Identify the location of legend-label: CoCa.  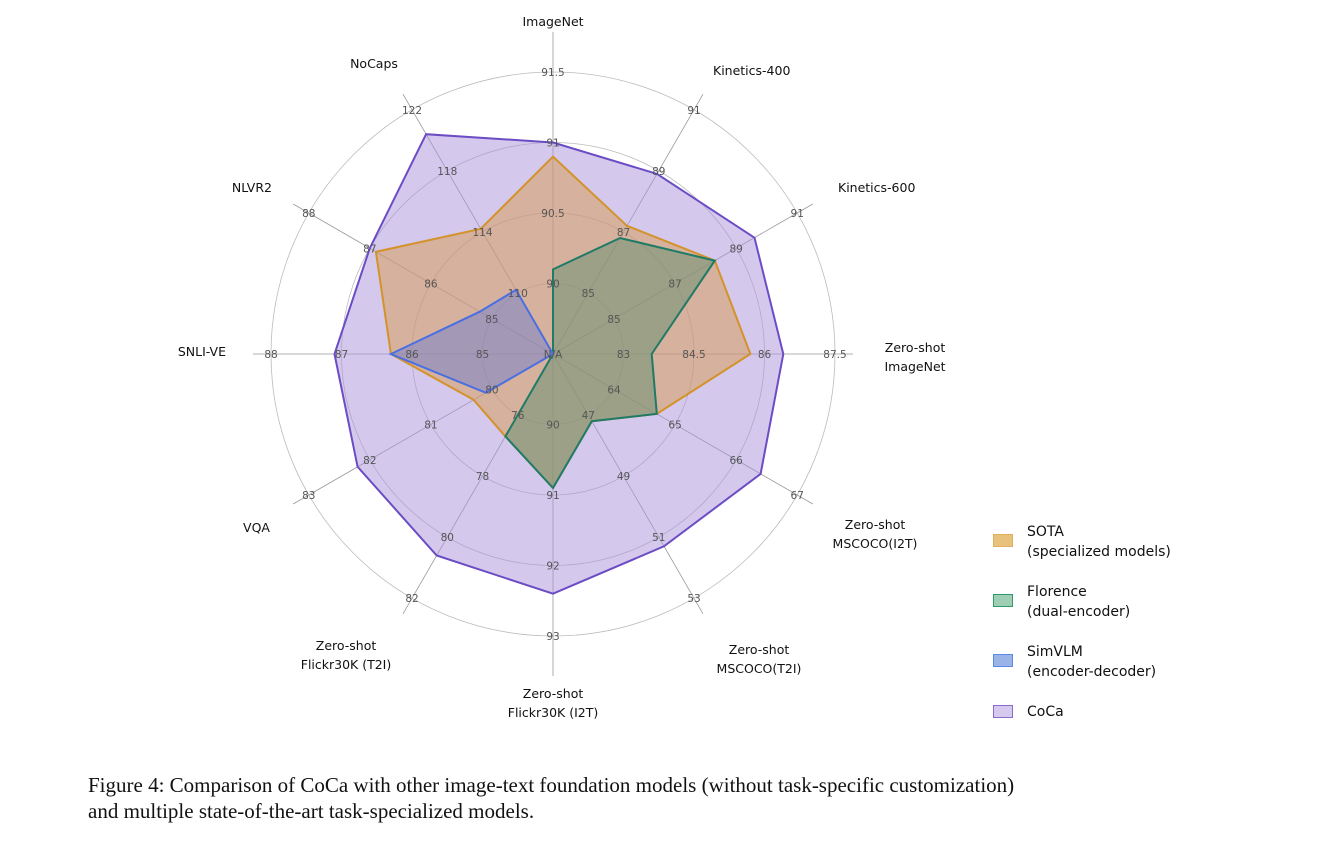
(1045, 712).